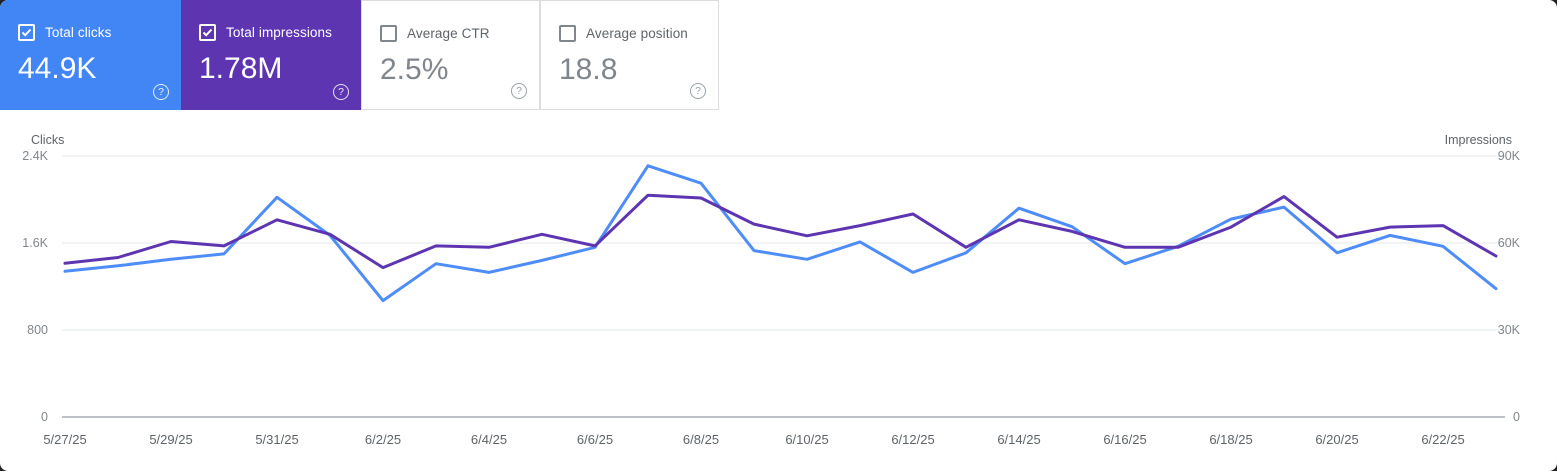 The image size is (1557, 471). What do you see at coordinates (171, 439) in the screenshot?
I see `x-axis-label: 5/29/25` at bounding box center [171, 439].